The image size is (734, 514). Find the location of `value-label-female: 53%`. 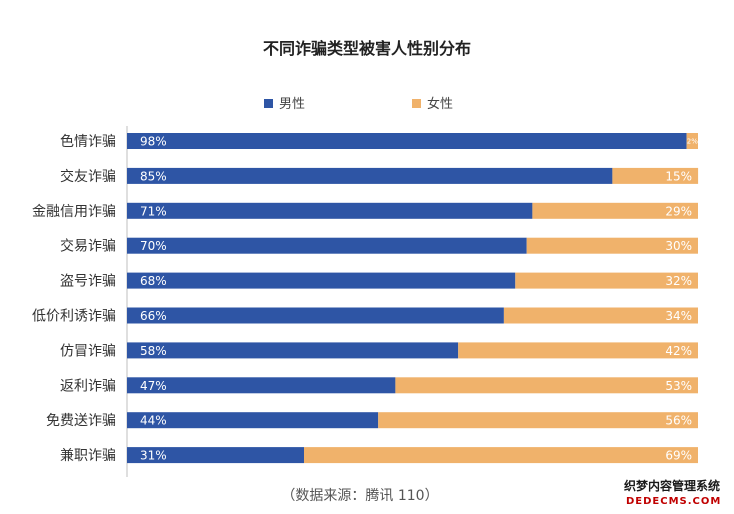

value-label-female: 53% is located at coordinates (678, 386).